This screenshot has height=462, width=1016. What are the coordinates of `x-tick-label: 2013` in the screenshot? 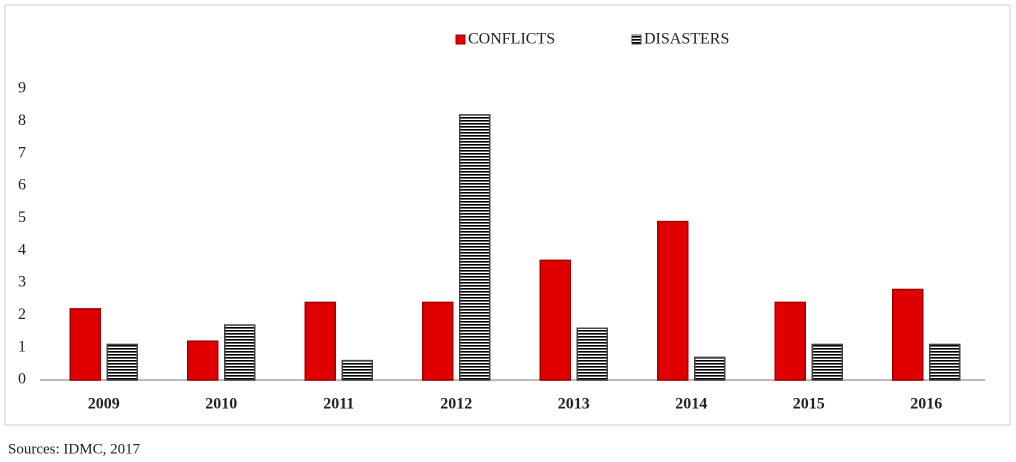 It's located at (574, 404).